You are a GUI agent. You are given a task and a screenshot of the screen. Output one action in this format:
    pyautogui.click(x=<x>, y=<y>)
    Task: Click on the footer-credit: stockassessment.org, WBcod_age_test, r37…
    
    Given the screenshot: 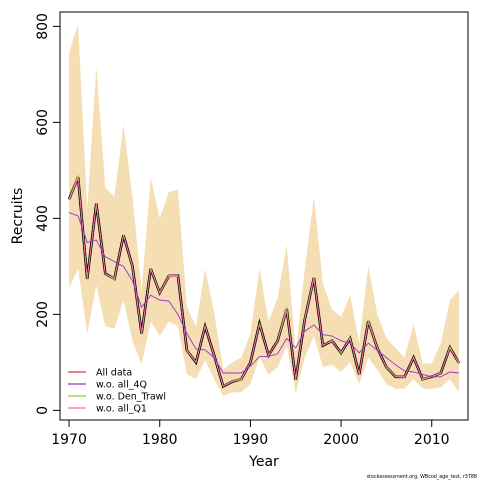 What is the action you would take?
    pyautogui.click(x=422, y=477)
    